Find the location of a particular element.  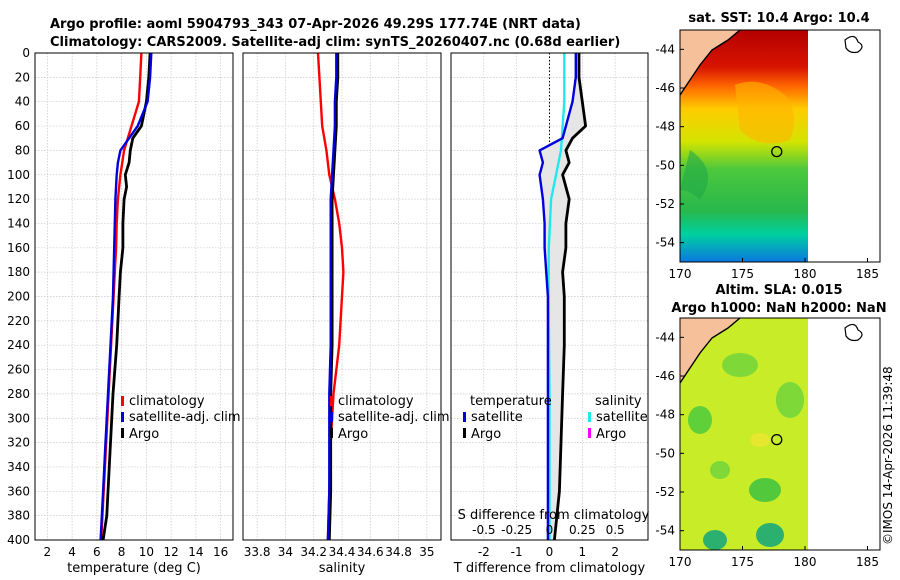

x-tick-label: 10 is located at coordinates (146, 552).